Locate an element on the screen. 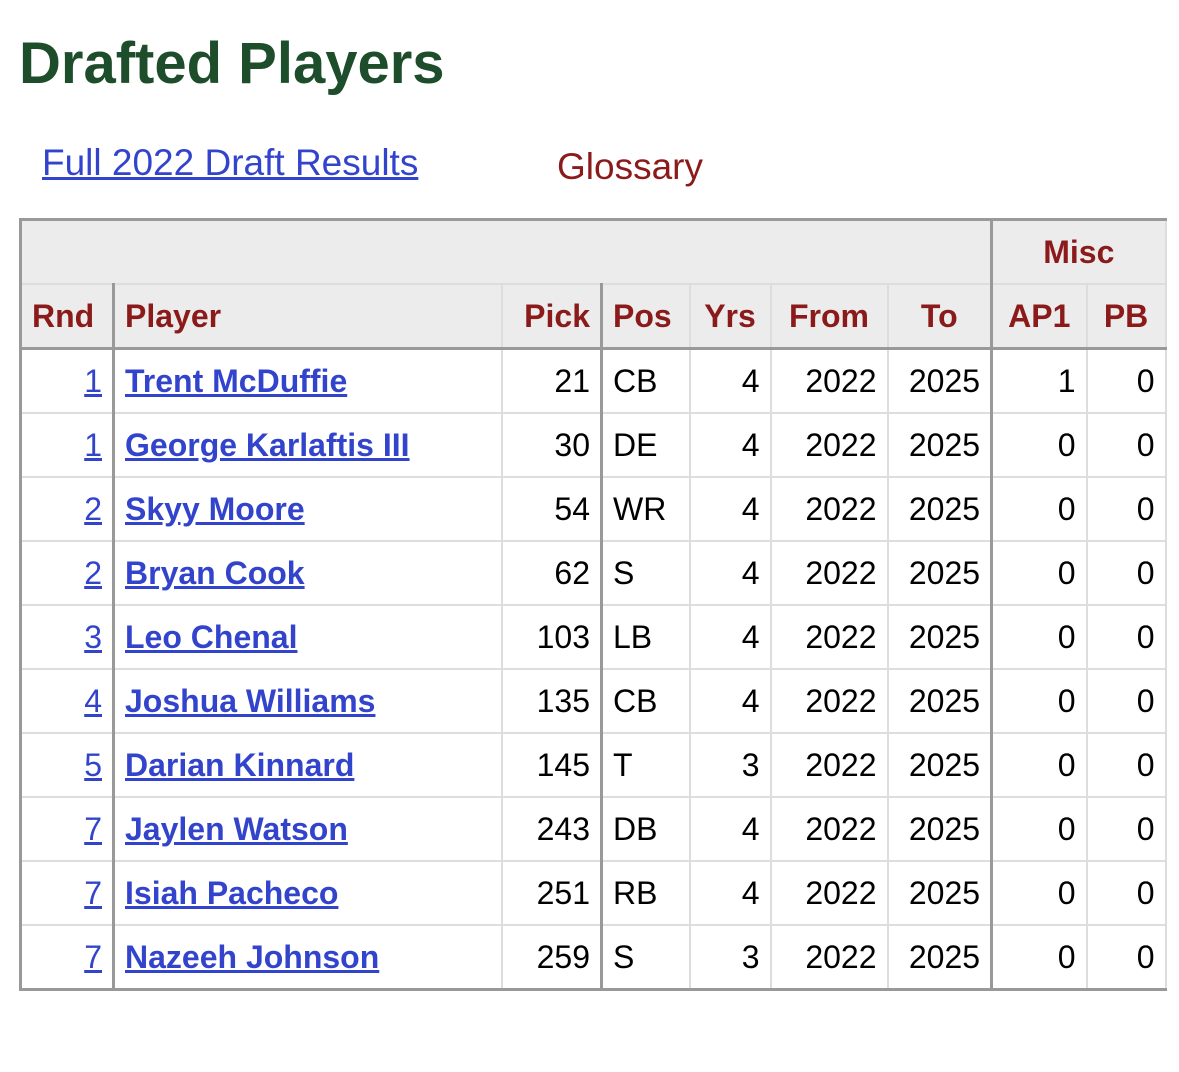  cell: CB is located at coordinates (645, 701).